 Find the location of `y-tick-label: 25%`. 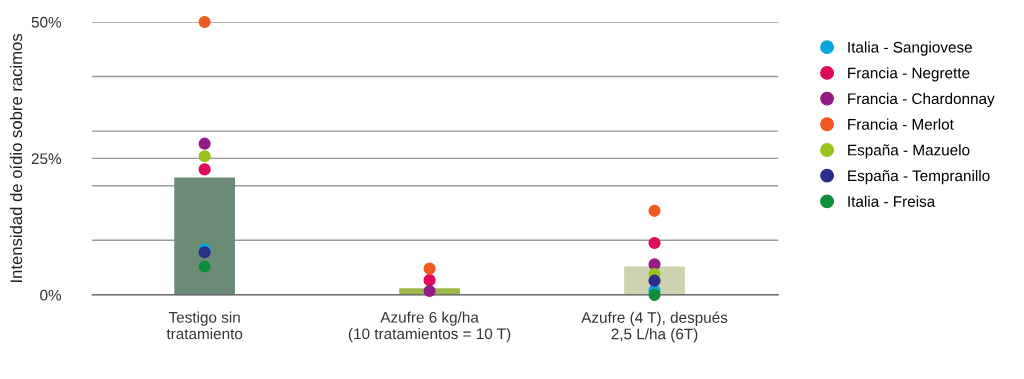

y-tick-label: 25% is located at coordinates (46, 159).